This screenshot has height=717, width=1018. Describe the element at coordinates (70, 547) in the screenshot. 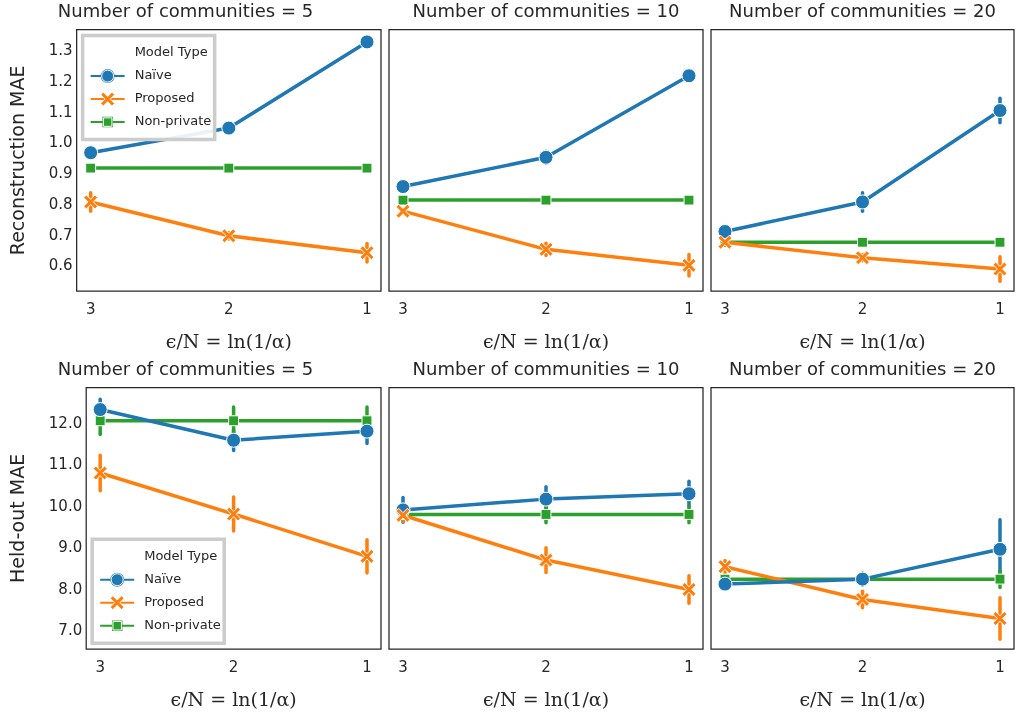

I see `y-tick-label: 9.0` at that location.